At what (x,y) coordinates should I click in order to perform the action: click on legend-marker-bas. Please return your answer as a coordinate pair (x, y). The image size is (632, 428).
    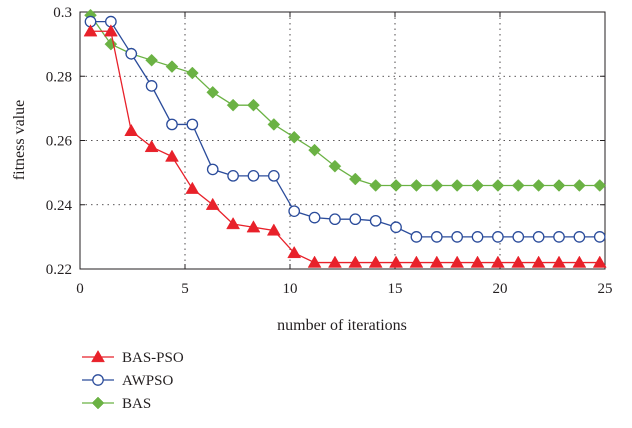
    Looking at the image, I should click on (98, 403).